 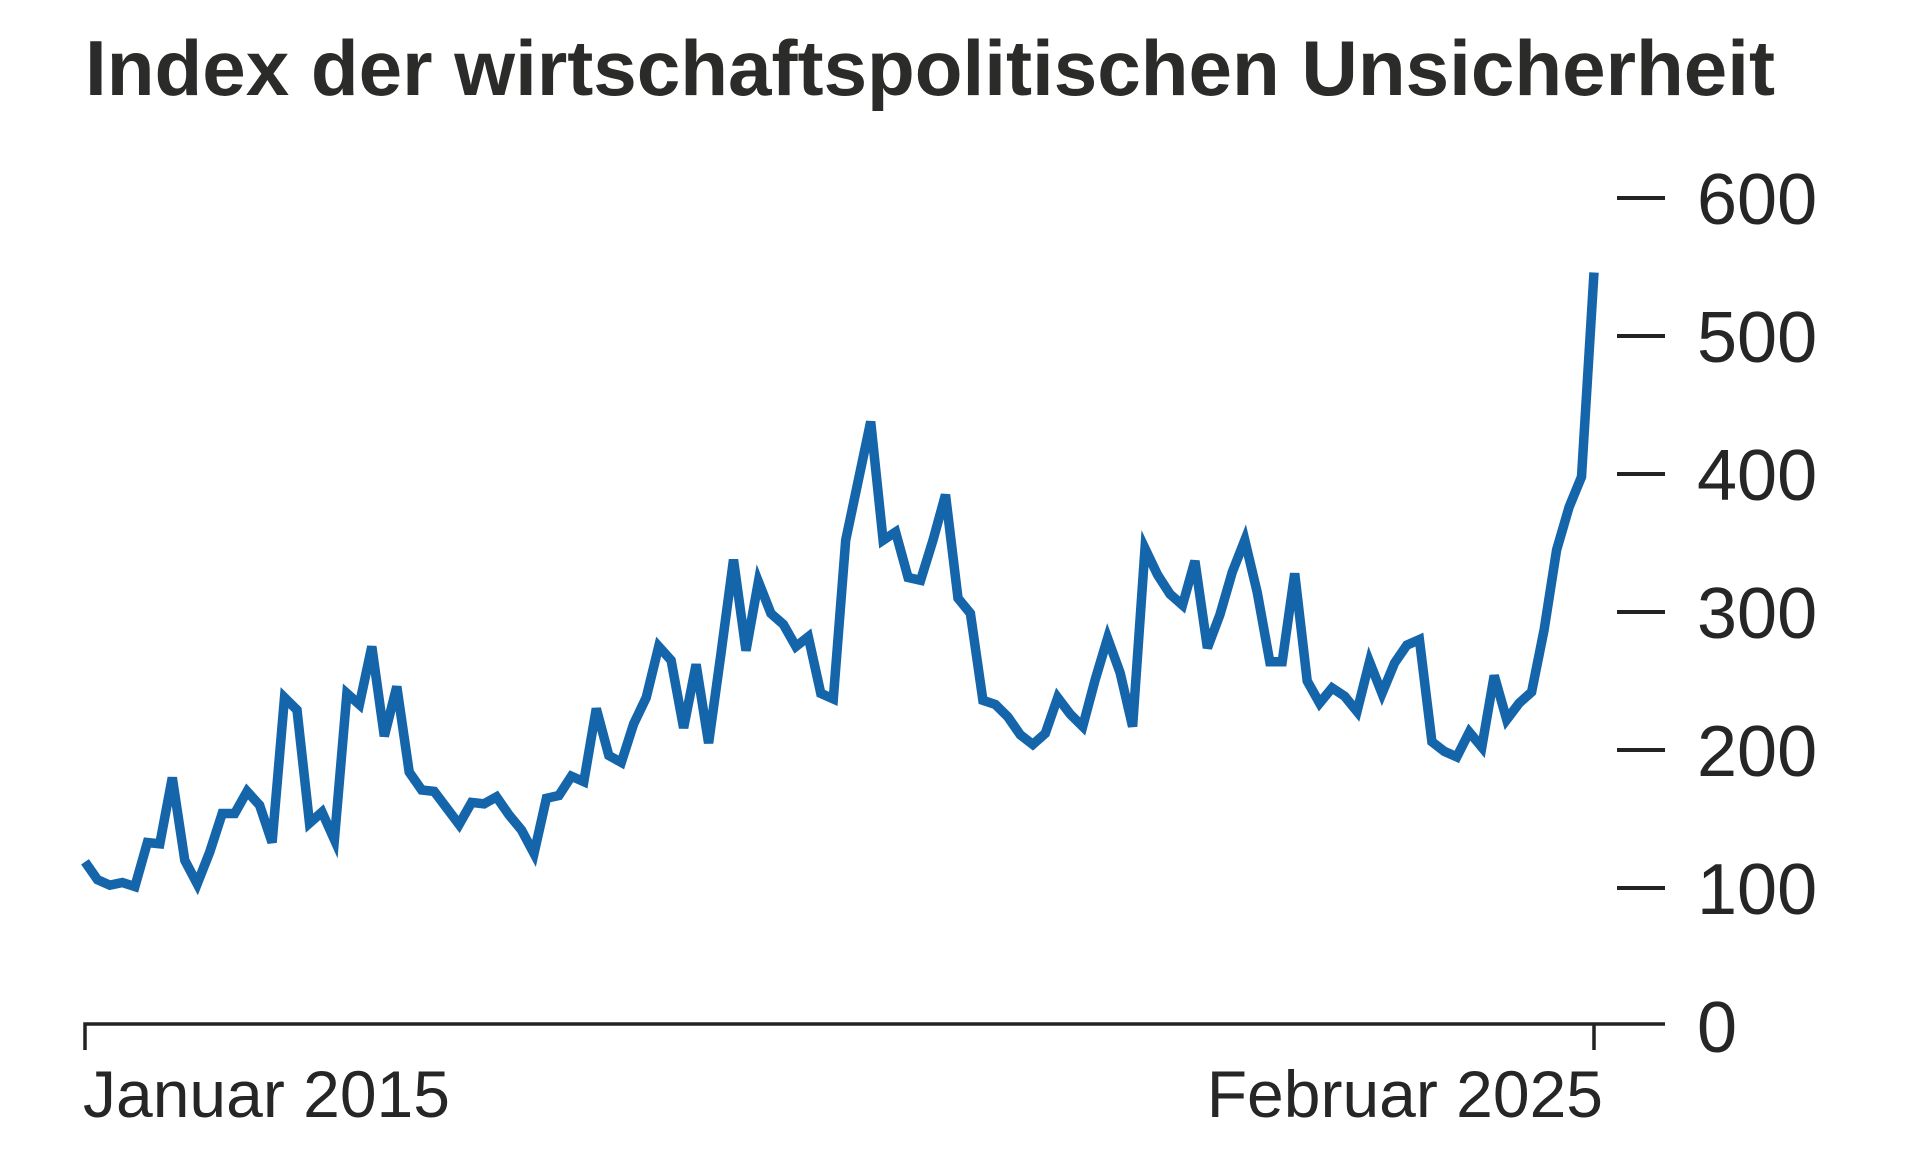 What do you see at coordinates (266, 1094) in the screenshot?
I see `x-axis-label-start: Januar 2015` at bounding box center [266, 1094].